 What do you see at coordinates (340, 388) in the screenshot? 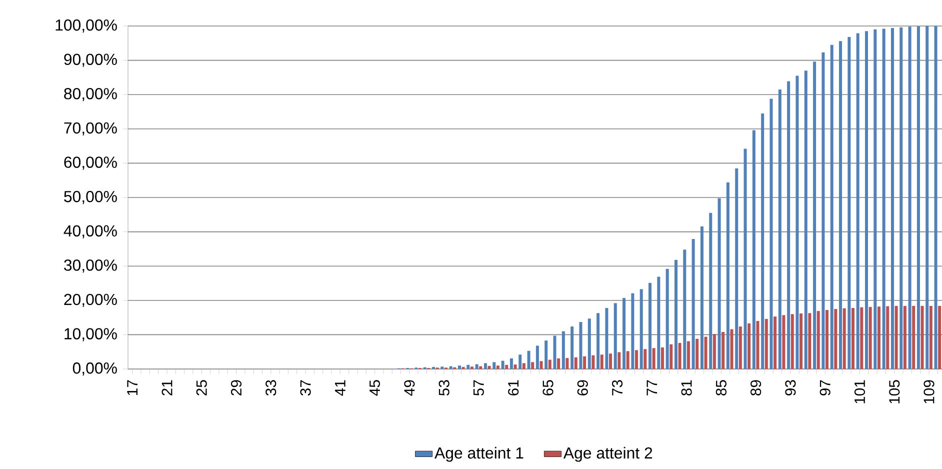
I see `x-tick-label: 41` at bounding box center [340, 388].